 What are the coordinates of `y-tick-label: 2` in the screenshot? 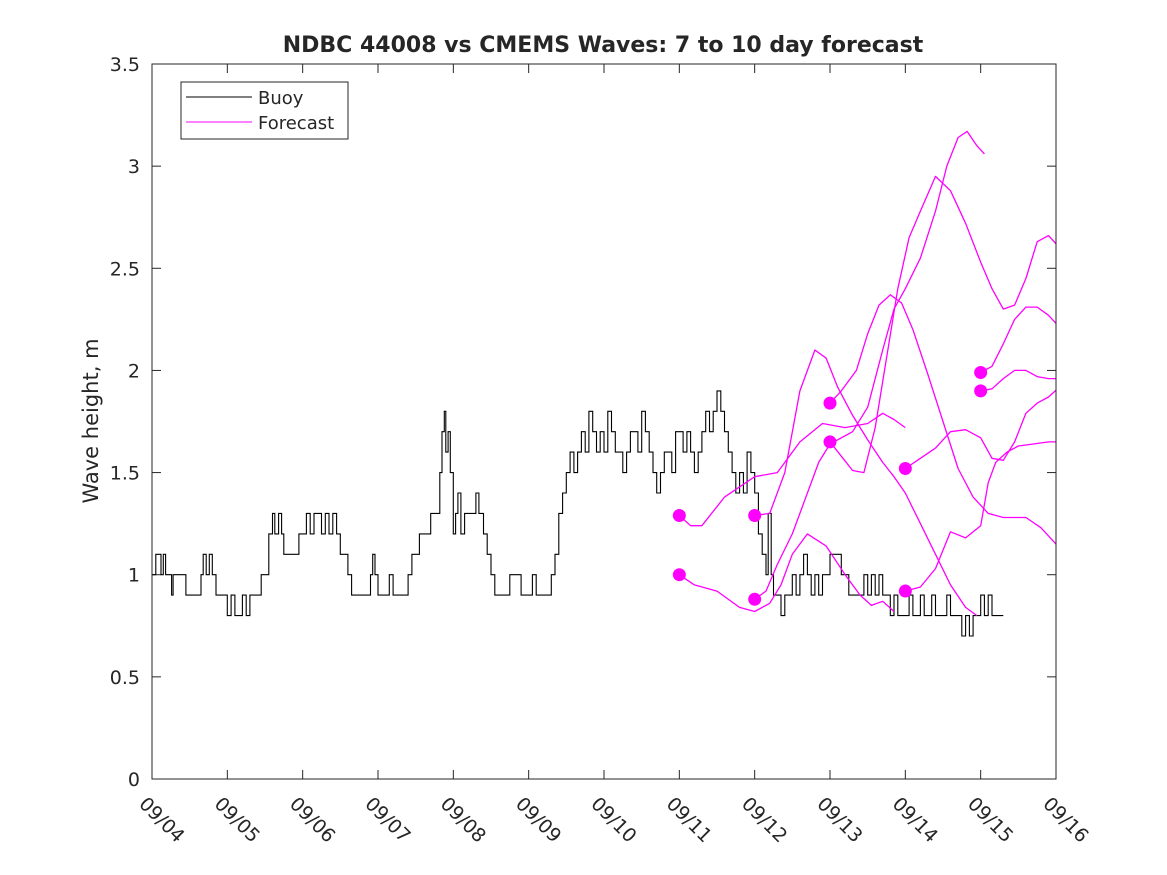 It's located at (134, 371).